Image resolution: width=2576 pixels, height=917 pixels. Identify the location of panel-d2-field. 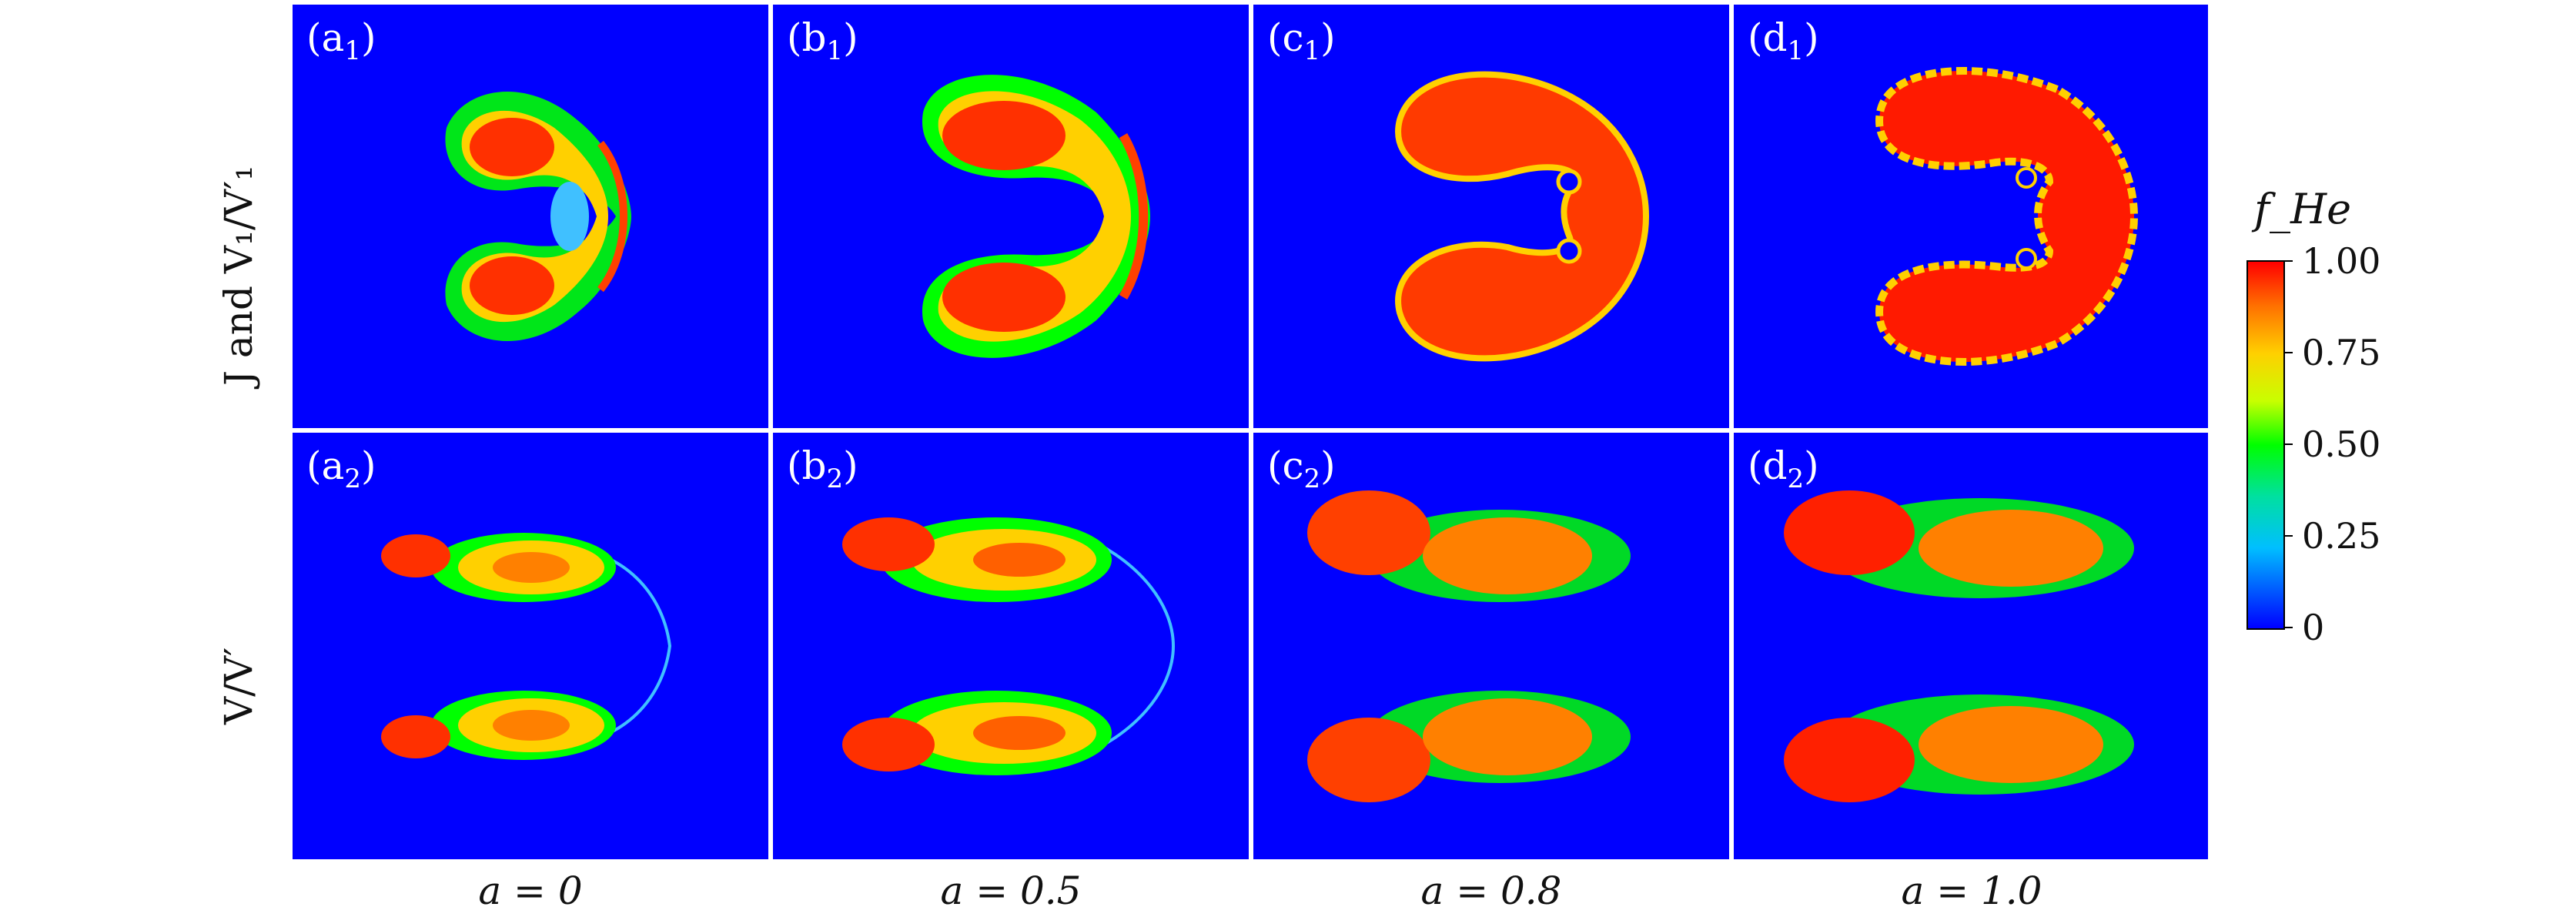
(1971, 646).